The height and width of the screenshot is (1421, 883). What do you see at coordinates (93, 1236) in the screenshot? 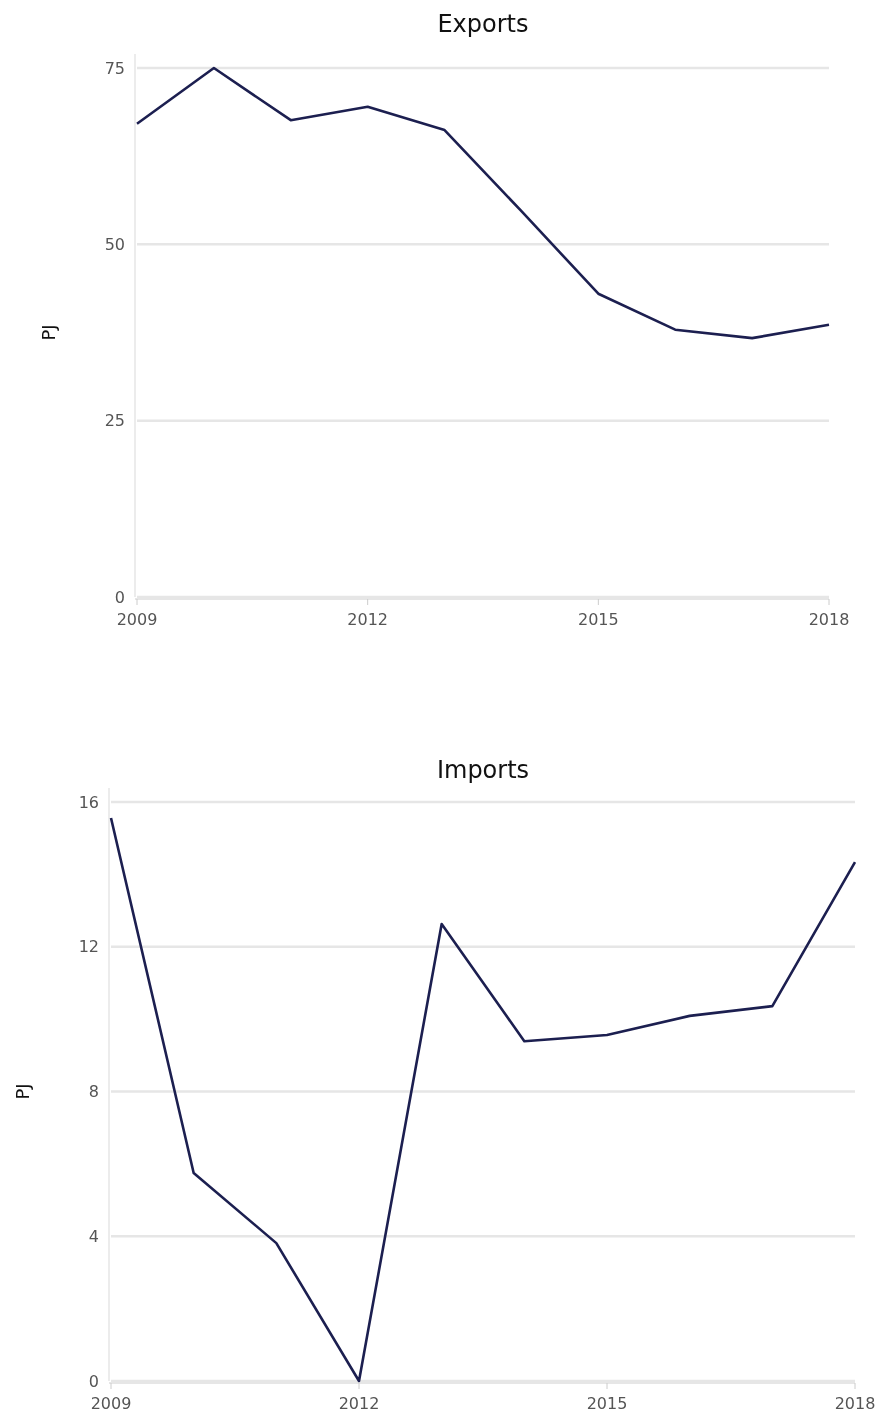
I see `y-tick-label: 4` at bounding box center [93, 1236].